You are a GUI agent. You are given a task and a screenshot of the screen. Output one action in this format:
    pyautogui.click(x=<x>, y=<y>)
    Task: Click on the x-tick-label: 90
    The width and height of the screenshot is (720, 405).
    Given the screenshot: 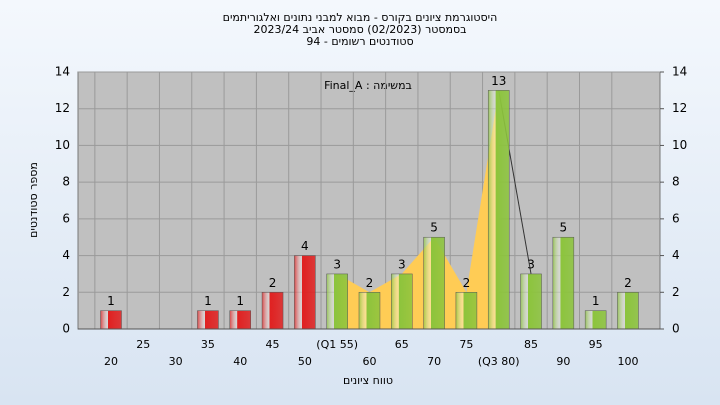 What is the action you would take?
    pyautogui.click(x=563, y=361)
    